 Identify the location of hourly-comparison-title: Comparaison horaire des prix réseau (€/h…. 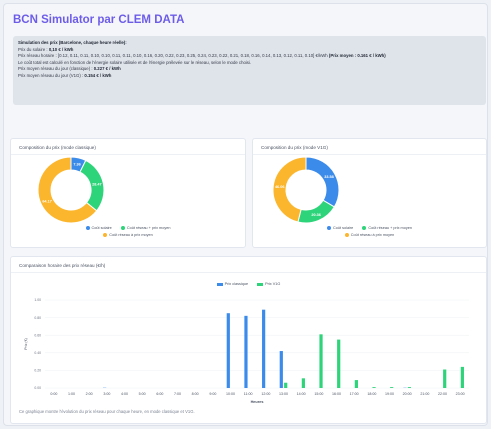
(62, 265).